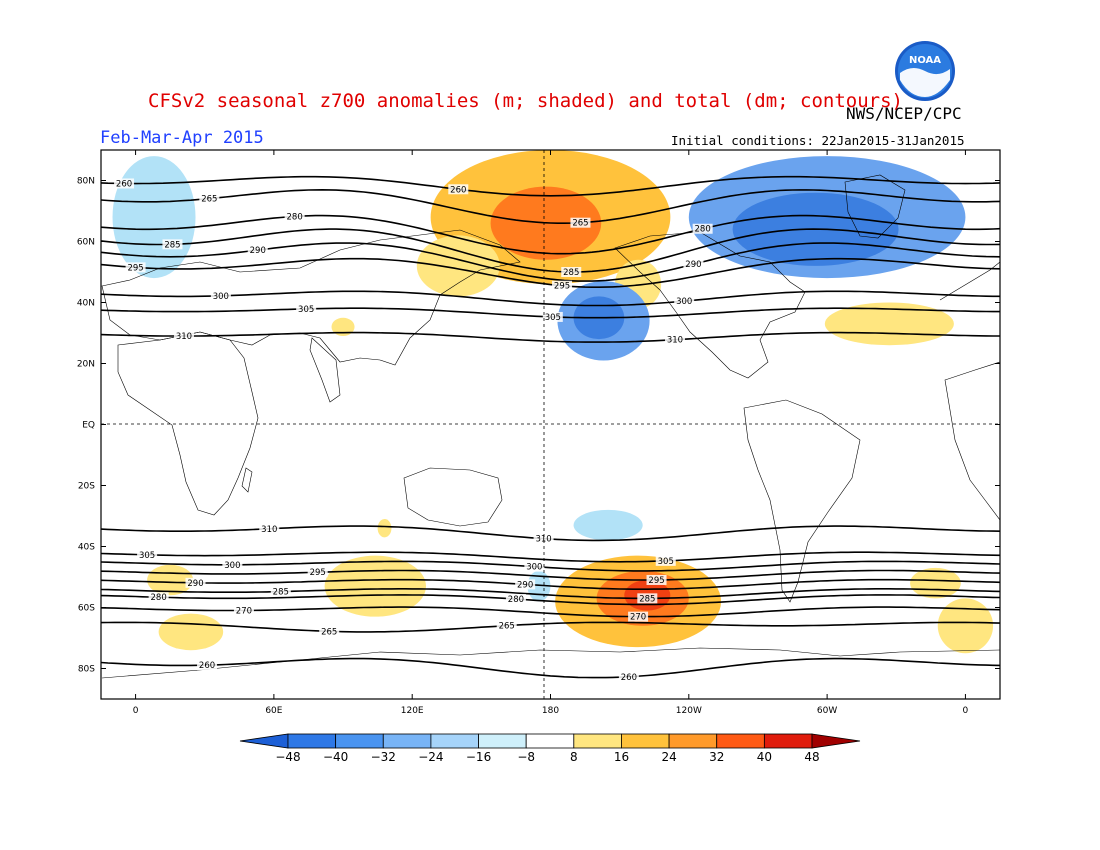 This screenshot has height=850, width=1100. Describe the element at coordinates (836, 741) in the screenshot. I see `colorbar-high-arrow` at that location.